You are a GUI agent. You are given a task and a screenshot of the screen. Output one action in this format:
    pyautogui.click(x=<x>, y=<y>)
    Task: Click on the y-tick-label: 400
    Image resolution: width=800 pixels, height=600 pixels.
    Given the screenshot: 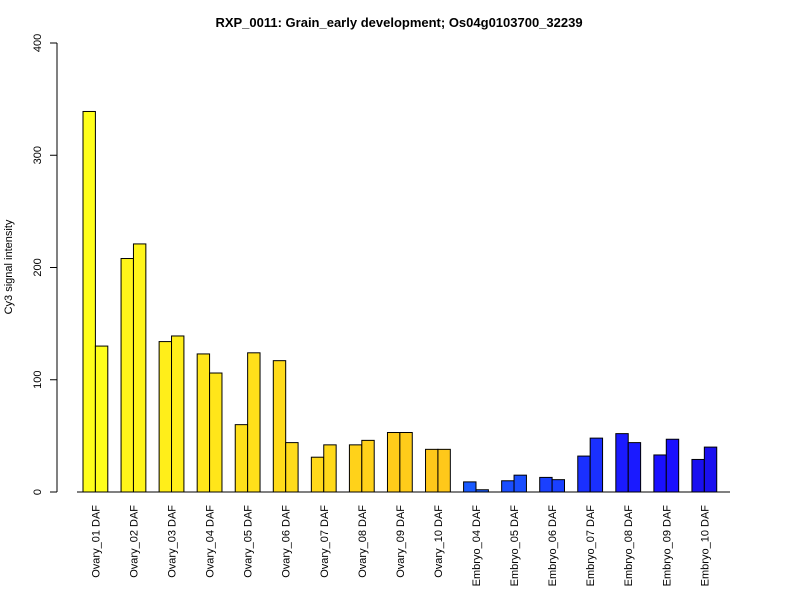 What is the action you would take?
    pyautogui.click(x=38, y=43)
    